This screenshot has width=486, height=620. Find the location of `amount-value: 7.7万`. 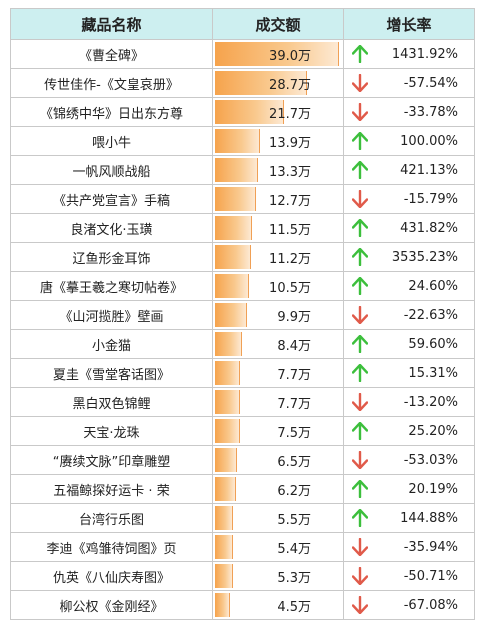

amount-value: 7.7万 is located at coordinates (294, 404).